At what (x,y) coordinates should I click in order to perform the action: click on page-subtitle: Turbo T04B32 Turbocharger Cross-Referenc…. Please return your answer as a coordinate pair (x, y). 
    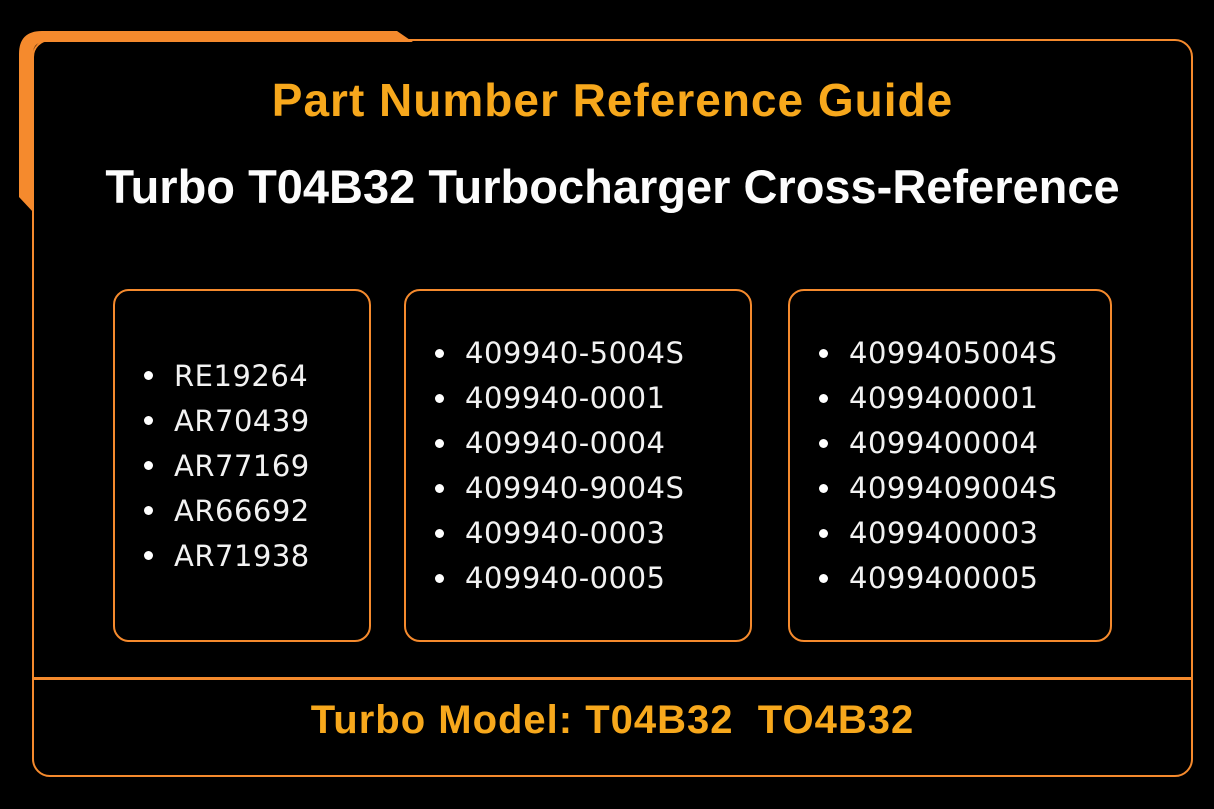
    Looking at the image, I should click on (612, 186).